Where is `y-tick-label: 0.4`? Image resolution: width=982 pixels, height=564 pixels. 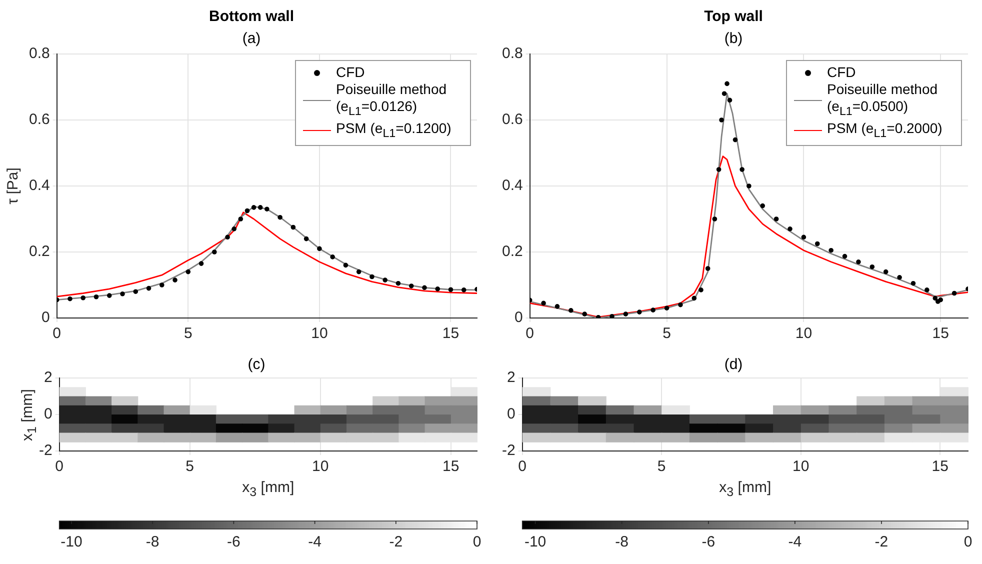
y-tick-label: 0.4 is located at coordinates (39, 185).